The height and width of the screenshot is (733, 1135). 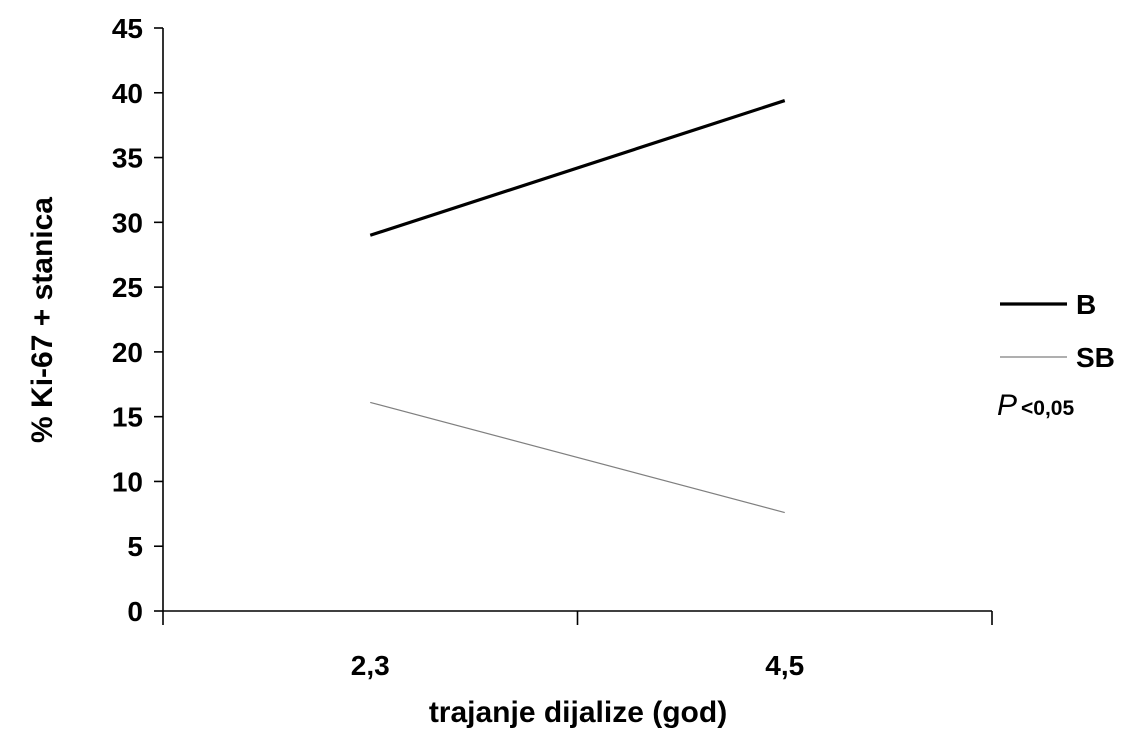 What do you see at coordinates (1095, 357) in the screenshot?
I see `legend-label-sb: SB` at bounding box center [1095, 357].